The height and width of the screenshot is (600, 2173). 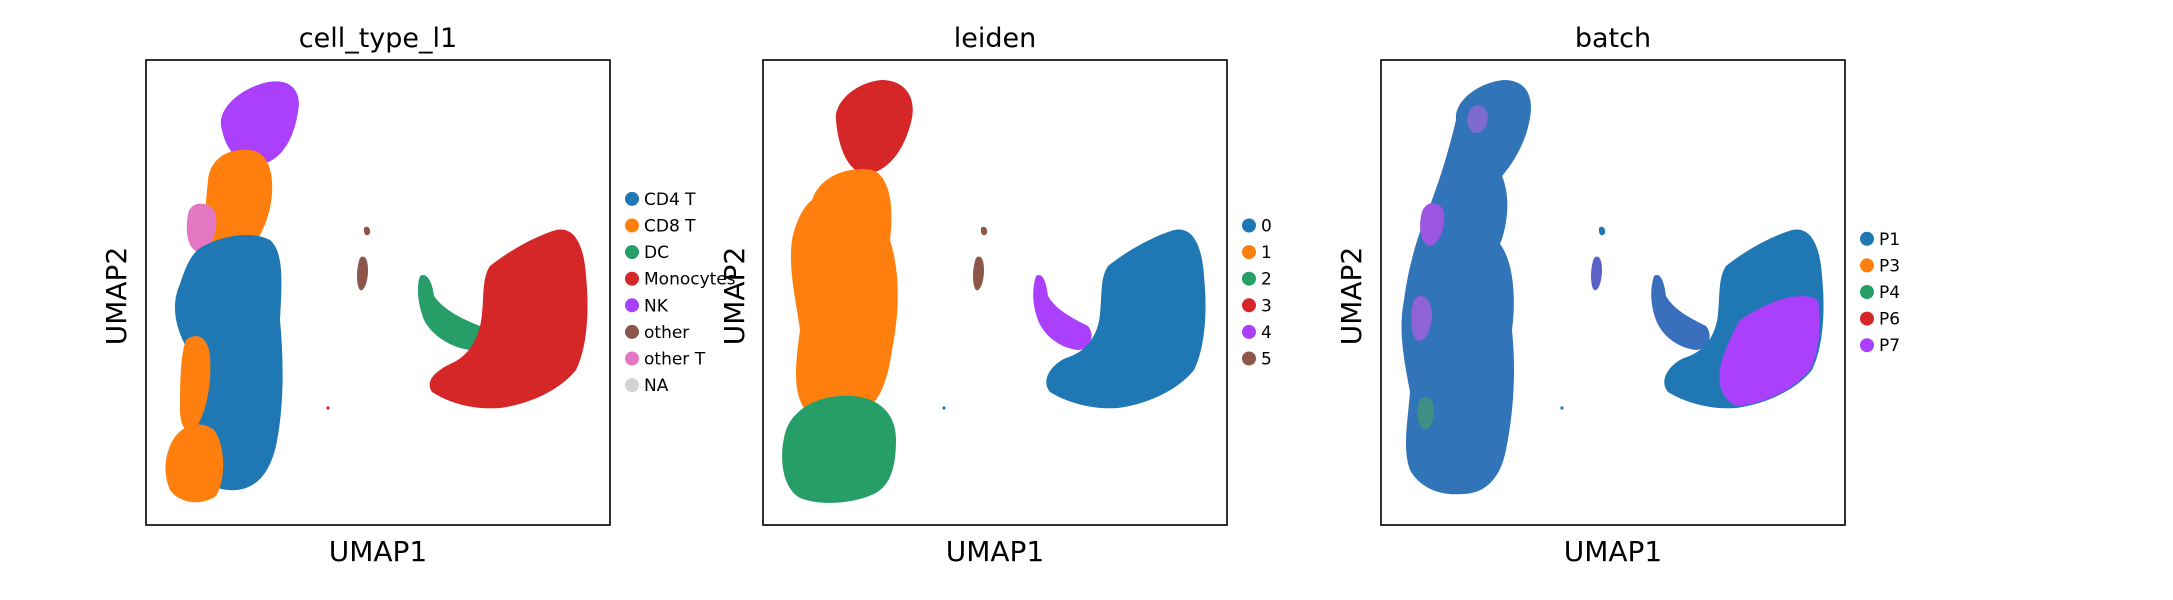 What do you see at coordinates (670, 227) in the screenshot?
I see `legend-label: CD8 T` at bounding box center [670, 227].